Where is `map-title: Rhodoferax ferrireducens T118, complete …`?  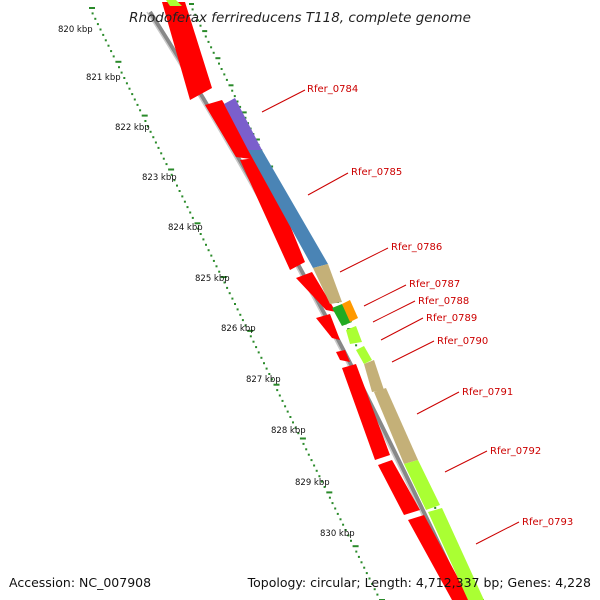 map-title: Rhodoferax ferrireducens T118, complete … is located at coordinates (300, 18).